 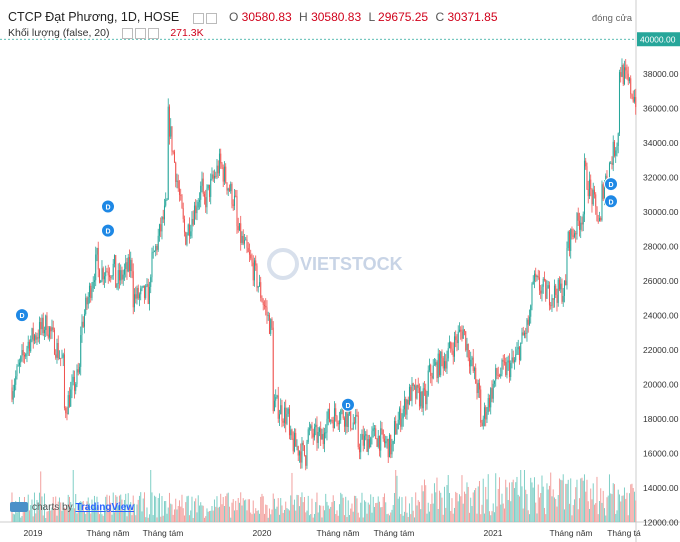 What do you see at coordinates (94, 17) in the screenshot?
I see `symbol-title: CTCP Đạt Phương, 1D, HOSE` at bounding box center [94, 17].